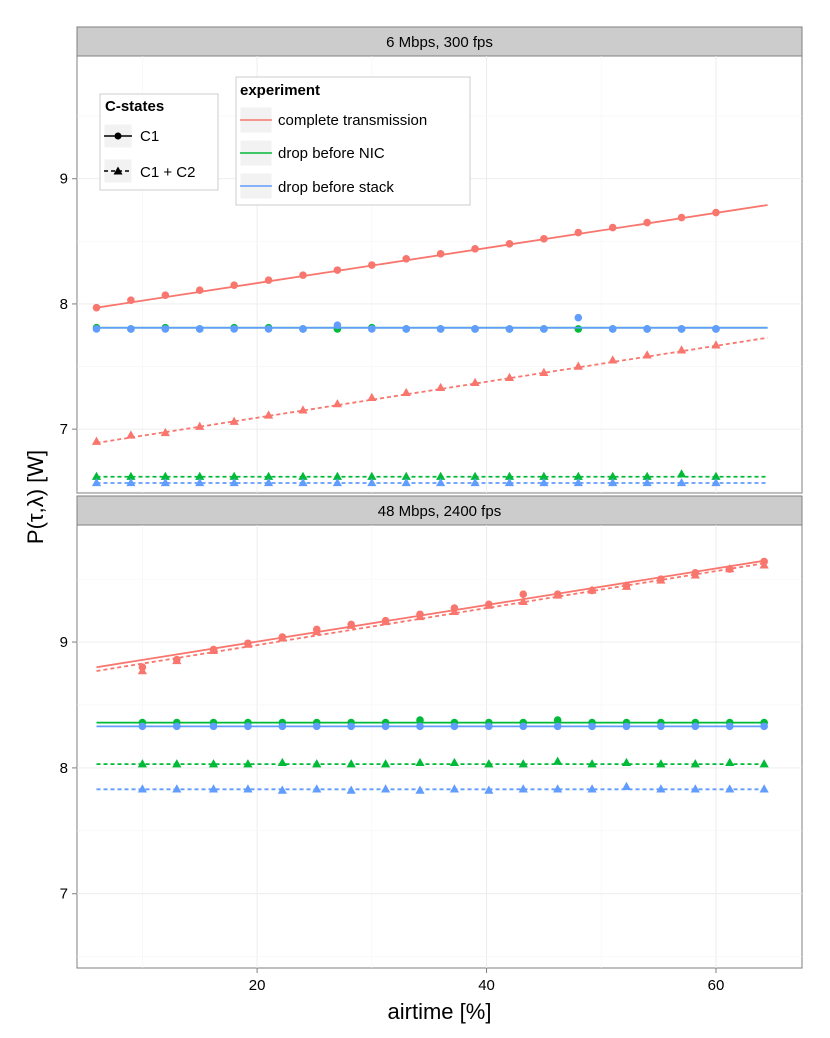 The height and width of the screenshot is (1038, 830). What do you see at coordinates (439, 510) in the screenshot?
I see `panel-bottom-strip` at bounding box center [439, 510].